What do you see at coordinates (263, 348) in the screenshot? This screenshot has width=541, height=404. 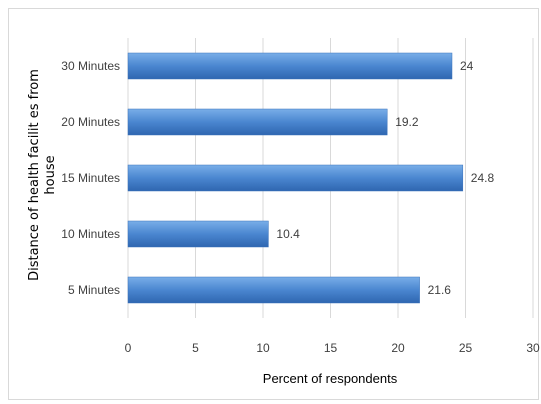 I see `x-tick-label: 10` at bounding box center [263, 348].